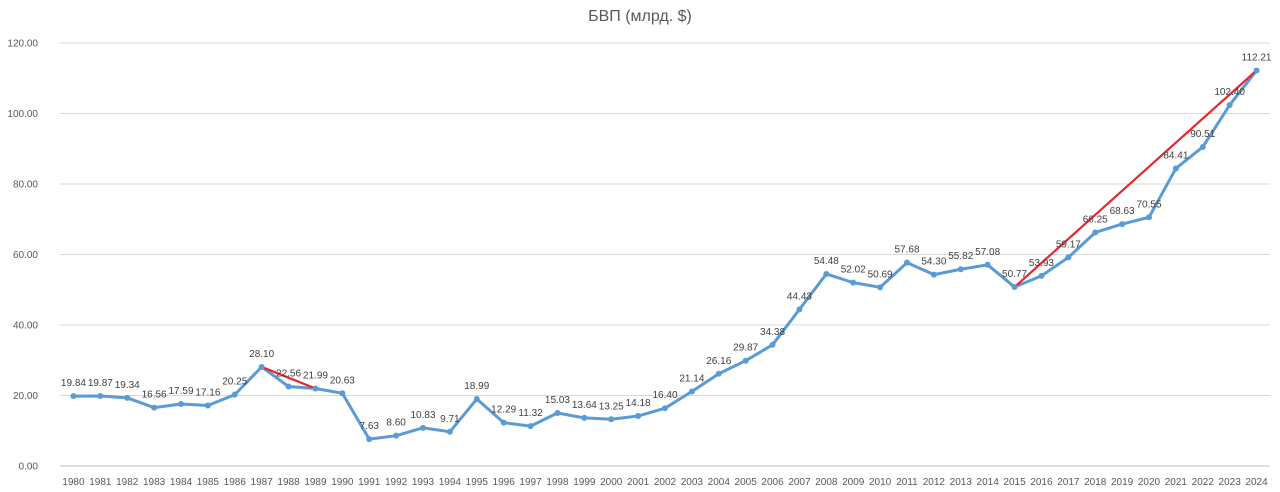 This screenshot has width=1280, height=492. What do you see at coordinates (262, 482) in the screenshot?
I see `x-tick-label: 1987` at bounding box center [262, 482].